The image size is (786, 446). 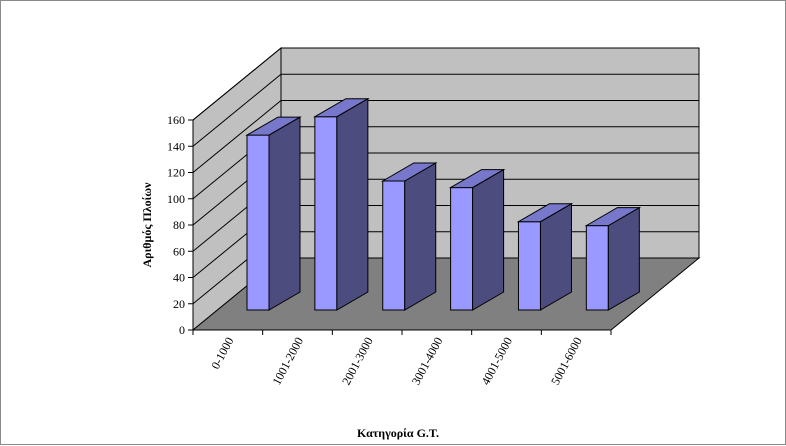 I want to click on y-tick-label: 0, so click(x=182, y=330).